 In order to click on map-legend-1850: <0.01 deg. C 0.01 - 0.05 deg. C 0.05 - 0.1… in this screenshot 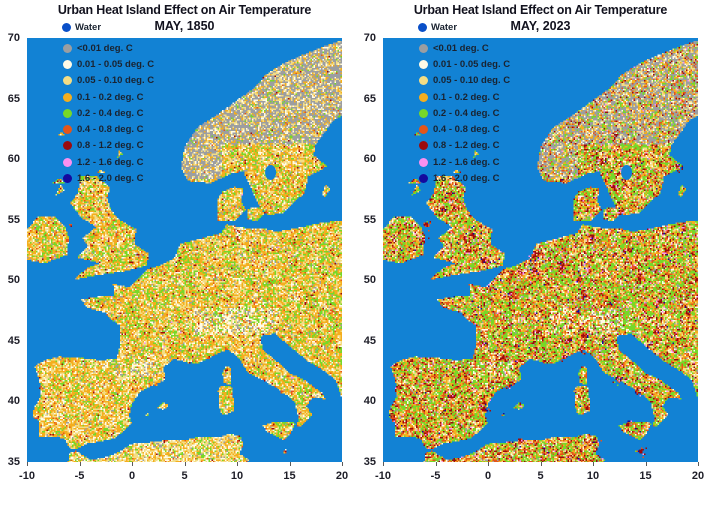, I will do `click(108, 113)`.